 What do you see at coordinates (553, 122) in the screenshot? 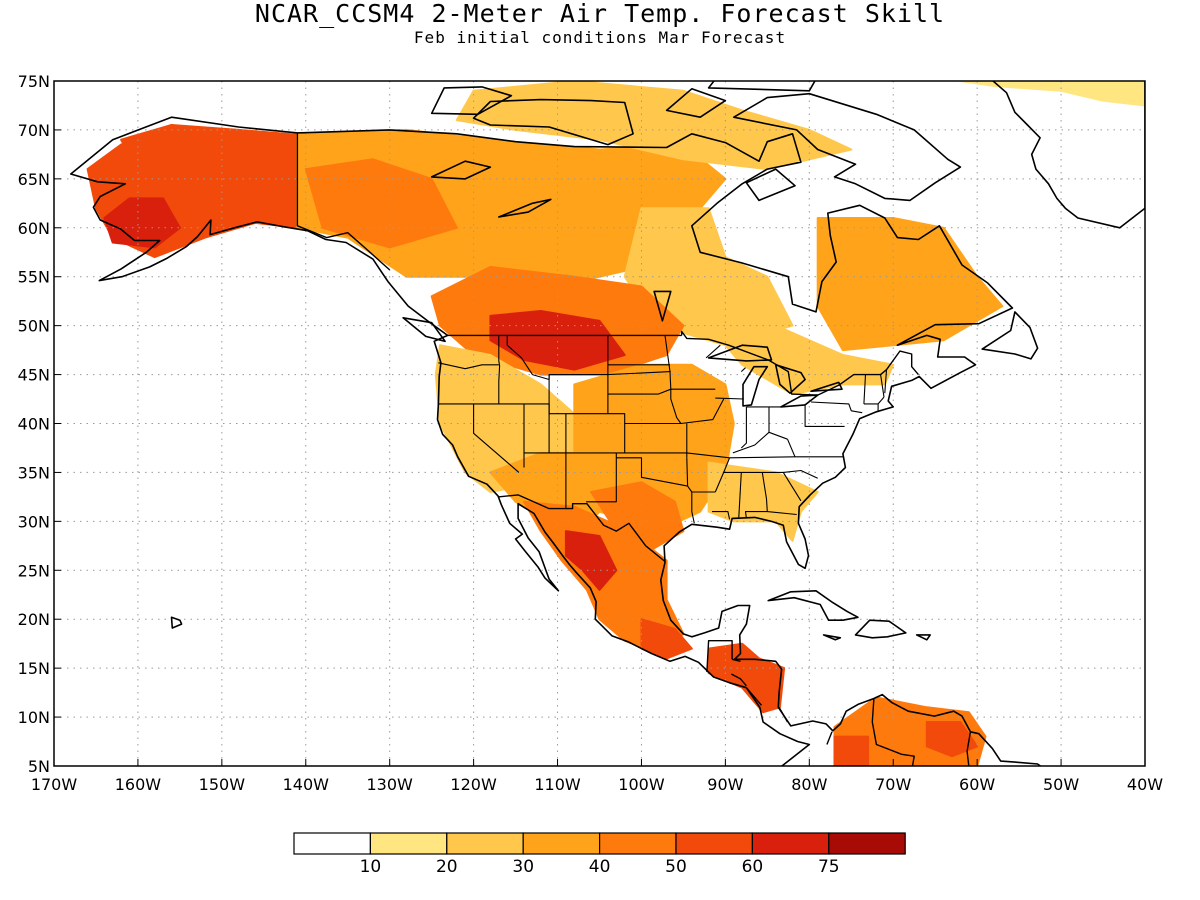
I see `coastline-victoria` at bounding box center [553, 122].